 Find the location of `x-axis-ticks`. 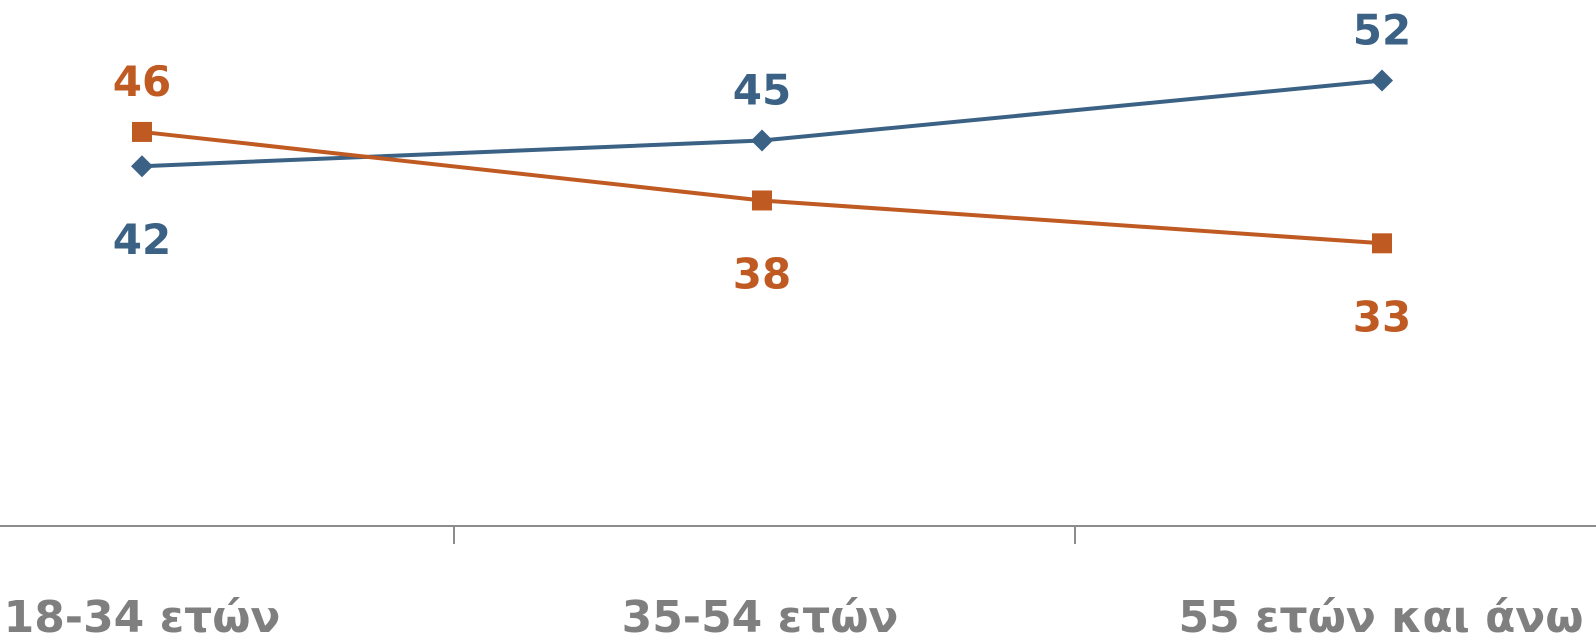

x-axis-ticks is located at coordinates (764, 535).